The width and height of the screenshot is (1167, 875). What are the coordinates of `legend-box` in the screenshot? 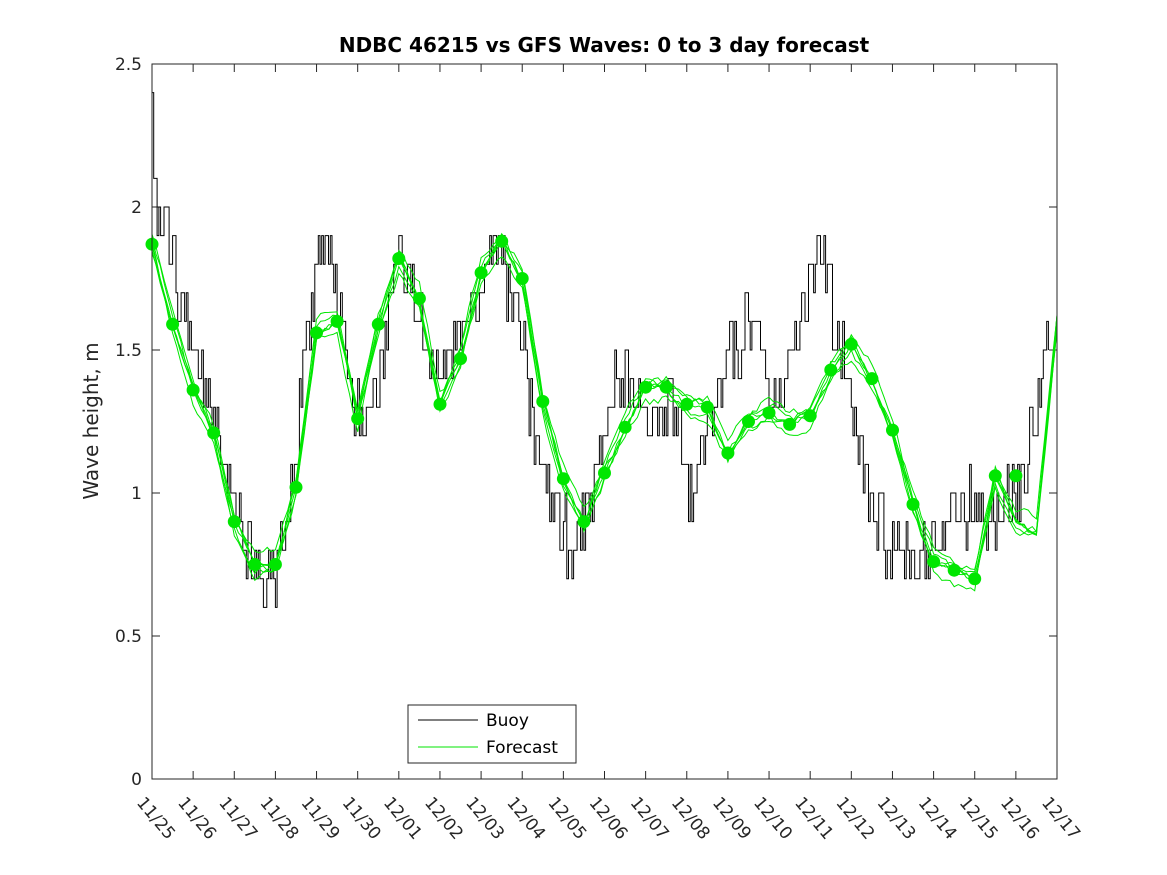 It's located at (492, 734).